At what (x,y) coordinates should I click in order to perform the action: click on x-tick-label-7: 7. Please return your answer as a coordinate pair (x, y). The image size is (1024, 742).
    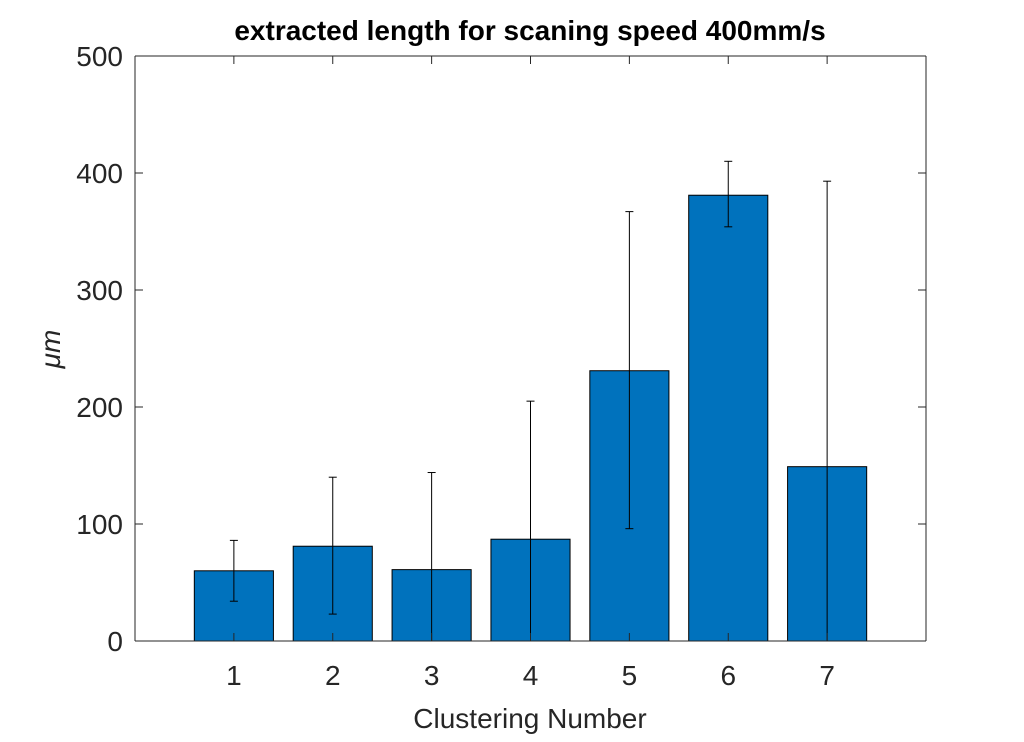
    Looking at the image, I should click on (827, 675).